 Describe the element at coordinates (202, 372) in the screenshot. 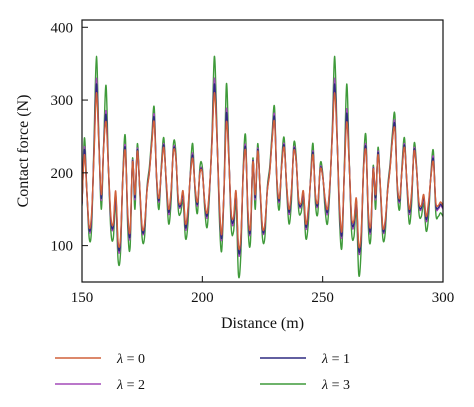

I see `legend: λ = 0 λ = 1 λ = 2 λ = 3` at that location.